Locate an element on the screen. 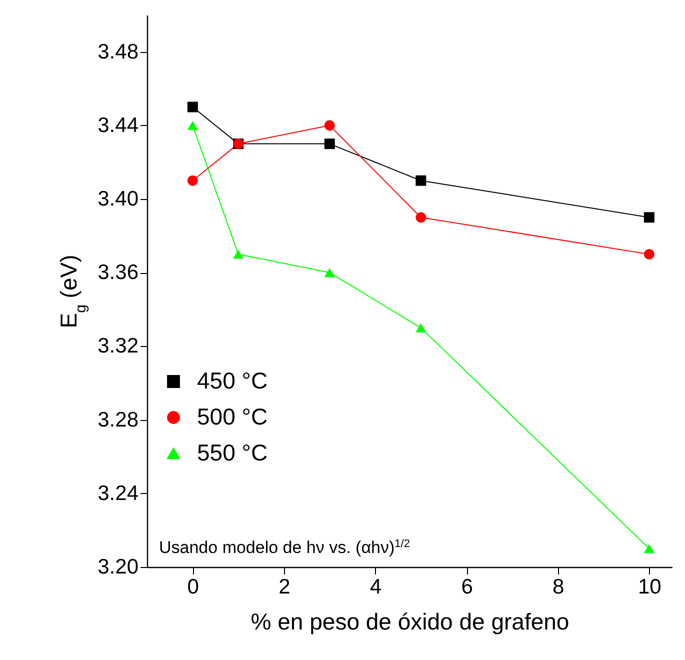 The width and height of the screenshot is (685, 660). y-tick-label: 3.40 is located at coordinates (118, 199).